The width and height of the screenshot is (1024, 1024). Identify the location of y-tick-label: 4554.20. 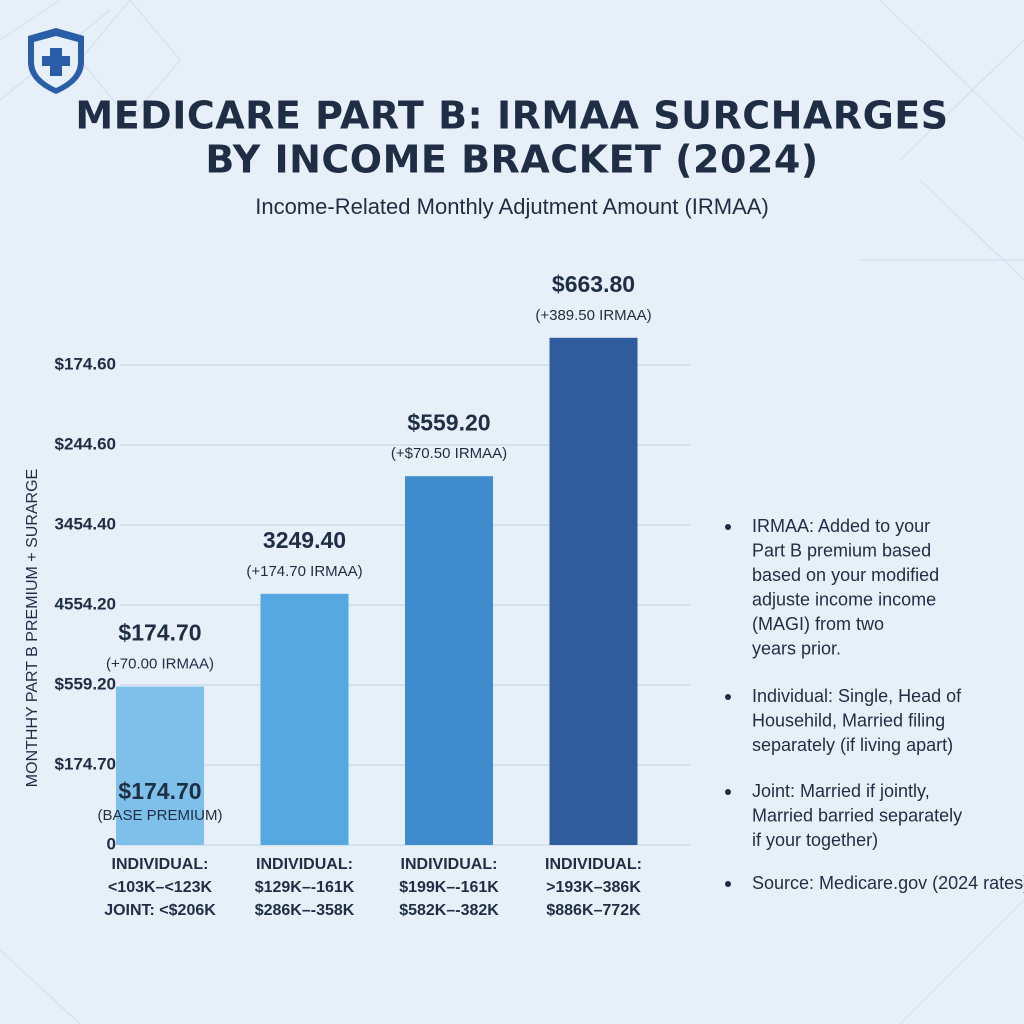
(85, 603).